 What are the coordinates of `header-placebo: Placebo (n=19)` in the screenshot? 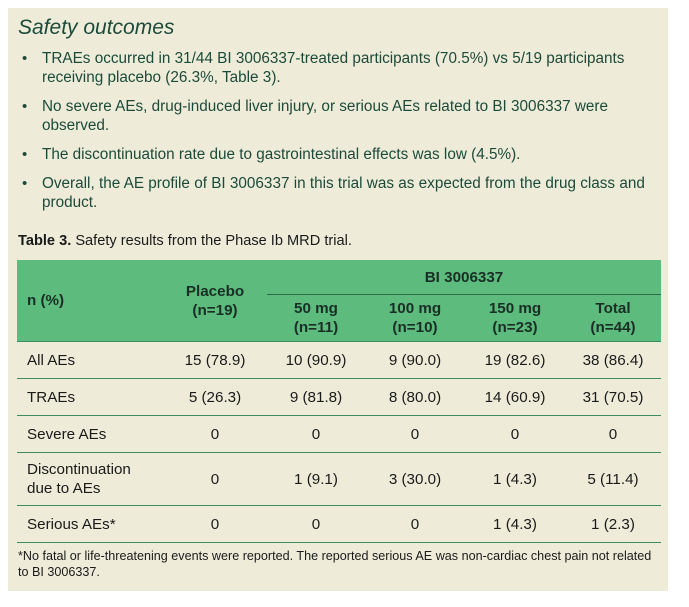 It's located at (215, 301).